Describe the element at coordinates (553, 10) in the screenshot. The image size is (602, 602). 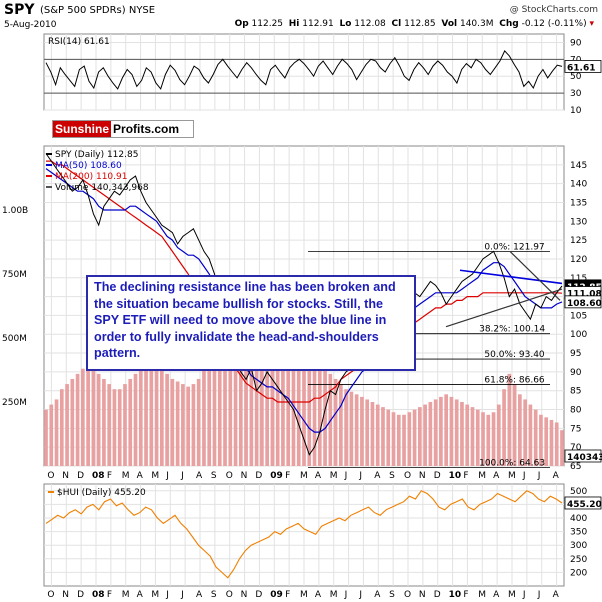
I see `copyright: @ StockCharts.com` at that location.